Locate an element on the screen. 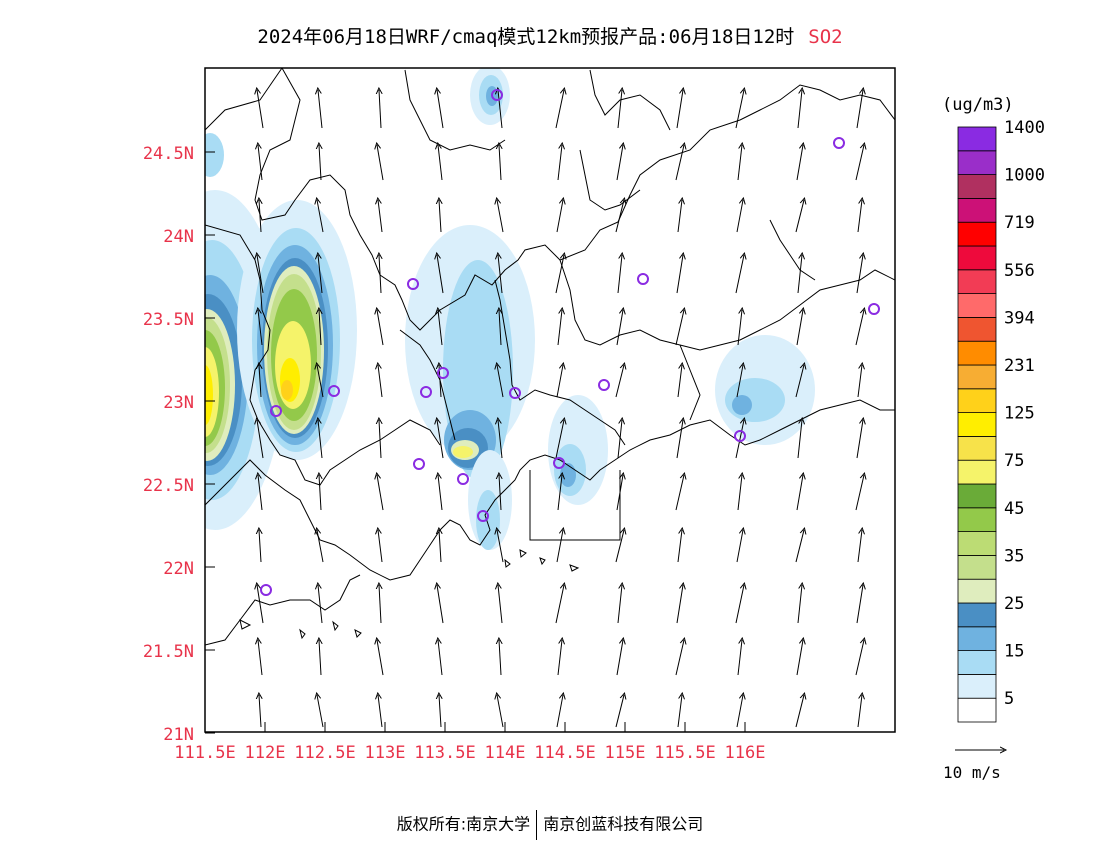 This screenshot has height=850, width=1100. footer-copyright: 版权所有:南京大学 is located at coordinates (463, 824).